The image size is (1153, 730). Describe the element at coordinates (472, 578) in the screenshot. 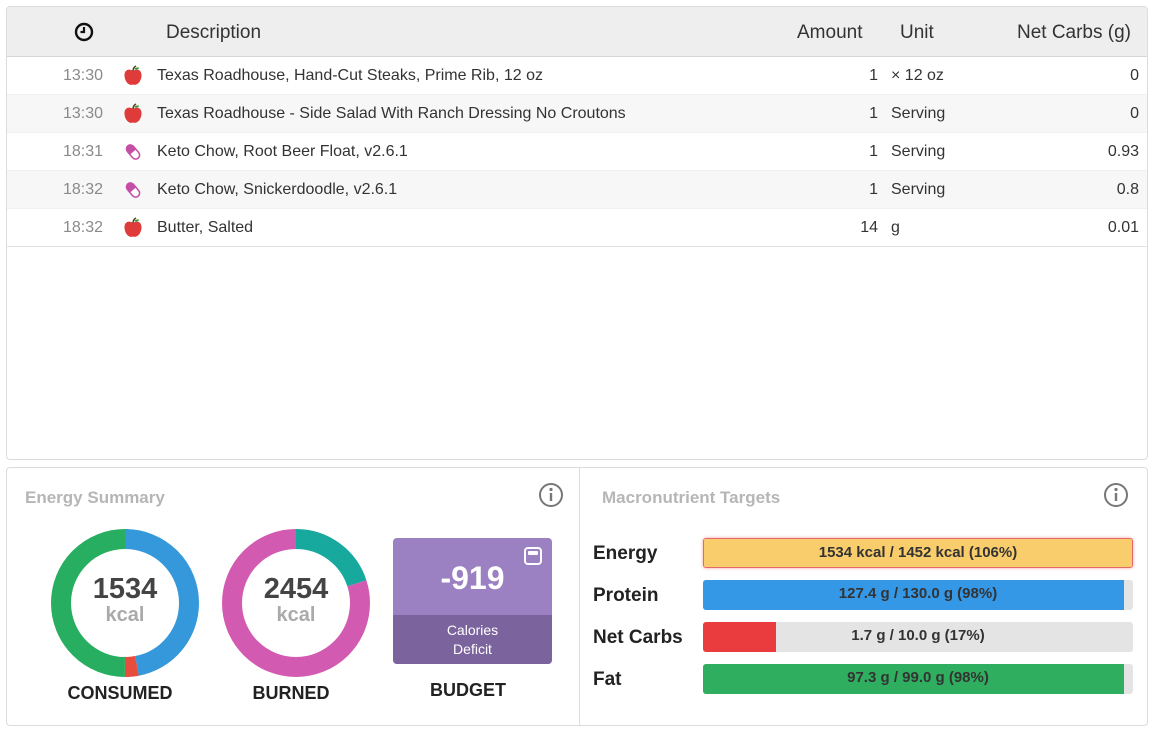

I see `budget-value: -919` at that location.